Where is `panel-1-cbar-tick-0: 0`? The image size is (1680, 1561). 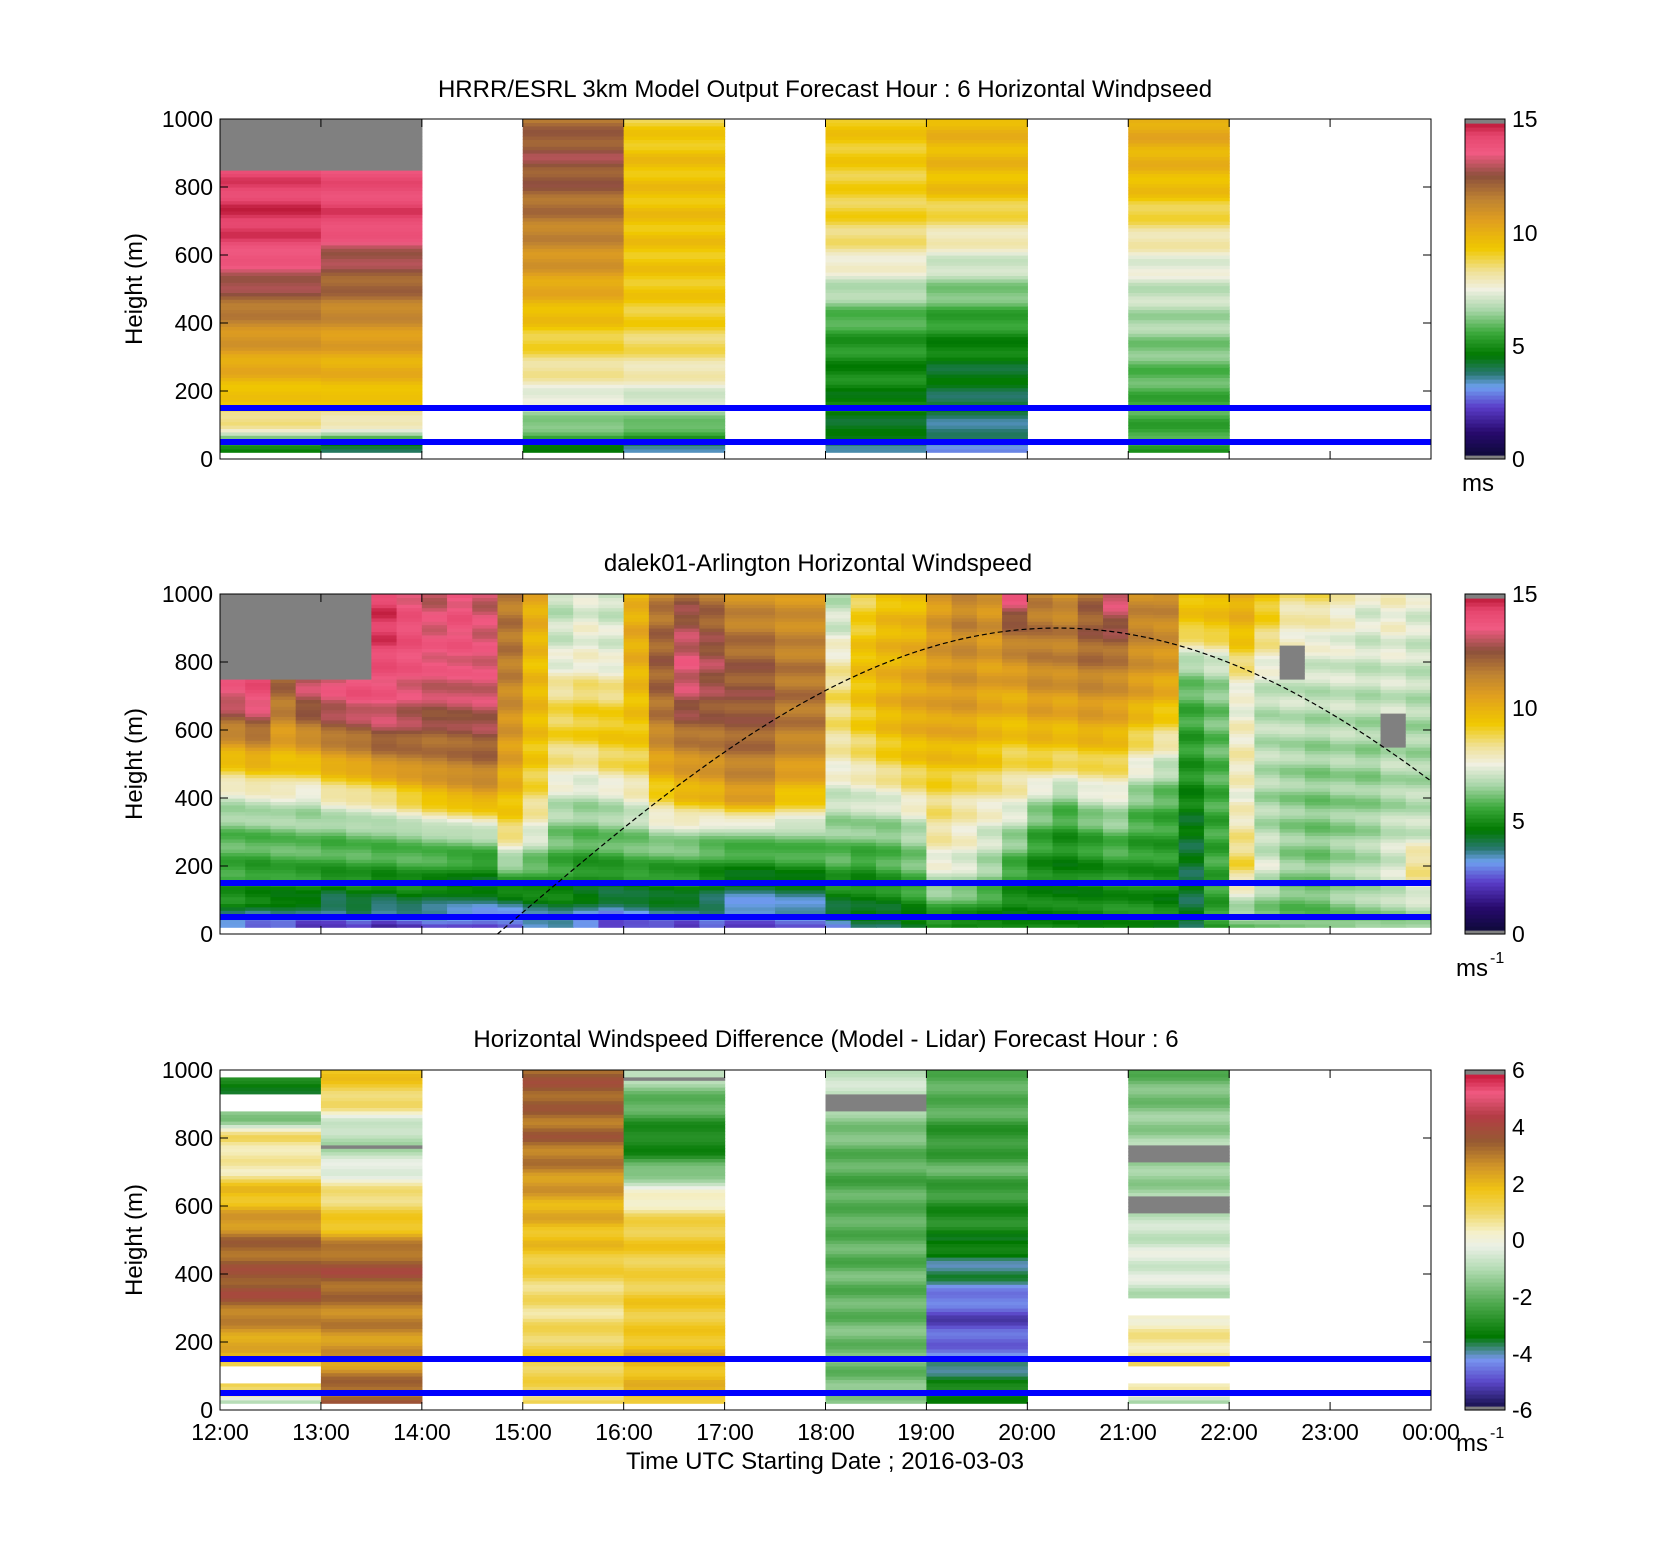 panel-1-cbar-tick-0: 0 is located at coordinates (1518, 459).